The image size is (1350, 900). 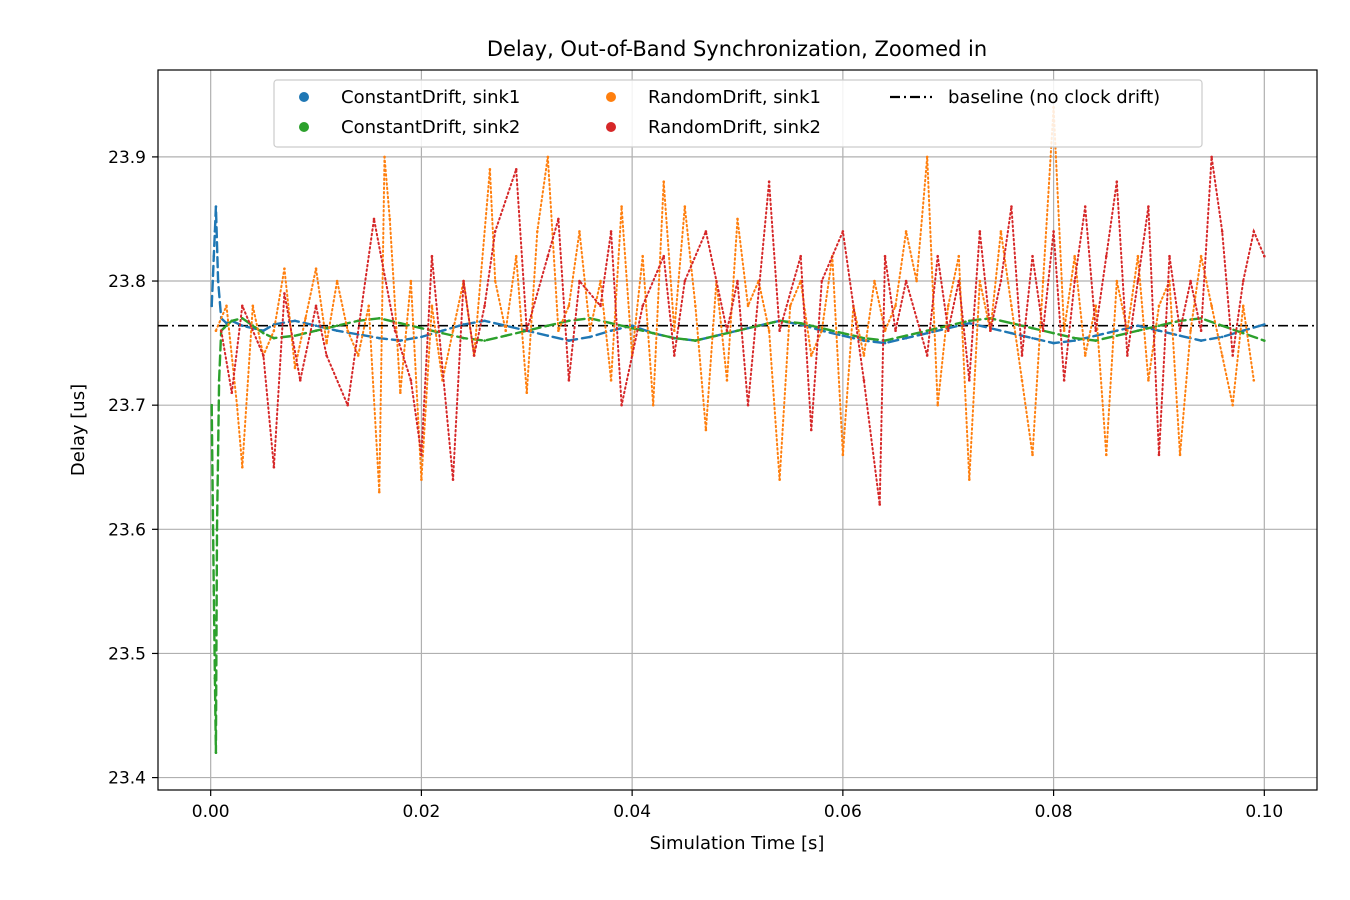 I want to click on legend-box, so click(x=738, y=113).